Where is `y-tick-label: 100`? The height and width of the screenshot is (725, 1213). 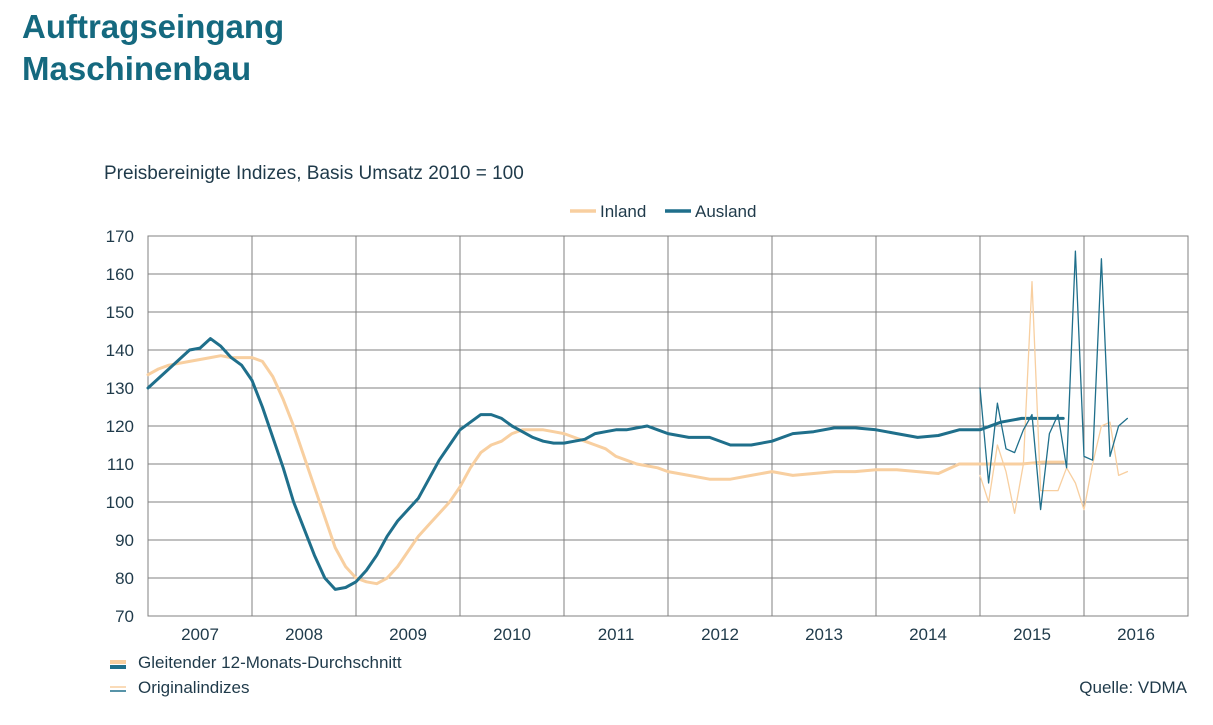
y-tick-label: 100 is located at coordinates (120, 502).